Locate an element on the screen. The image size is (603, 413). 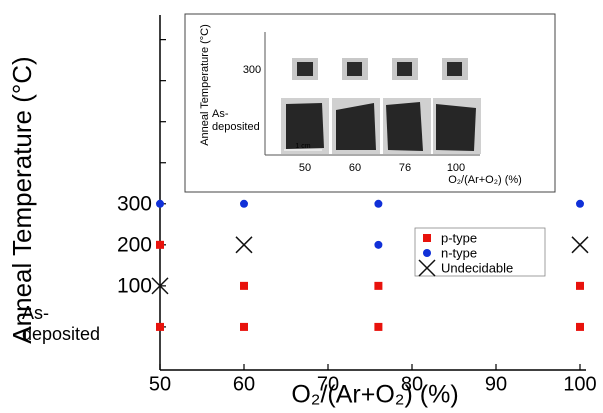
x-tick-label: 100 is located at coordinates (579, 384).